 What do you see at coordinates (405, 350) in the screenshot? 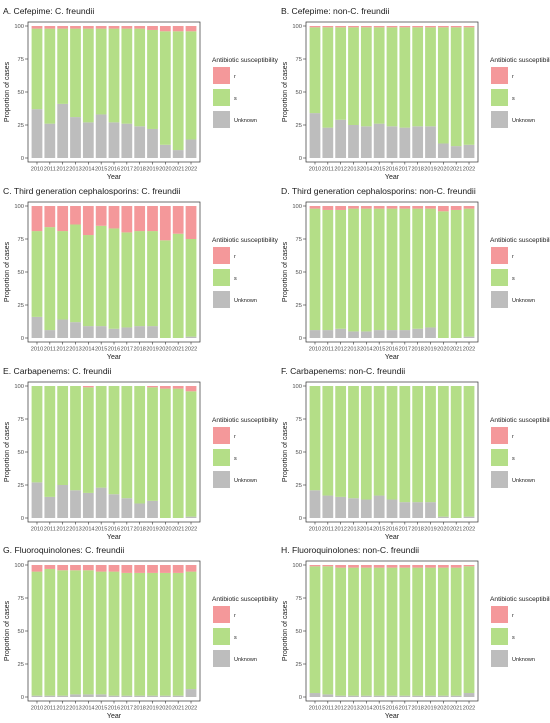
I see `x-tick-label-2017: 2017` at bounding box center [405, 350].